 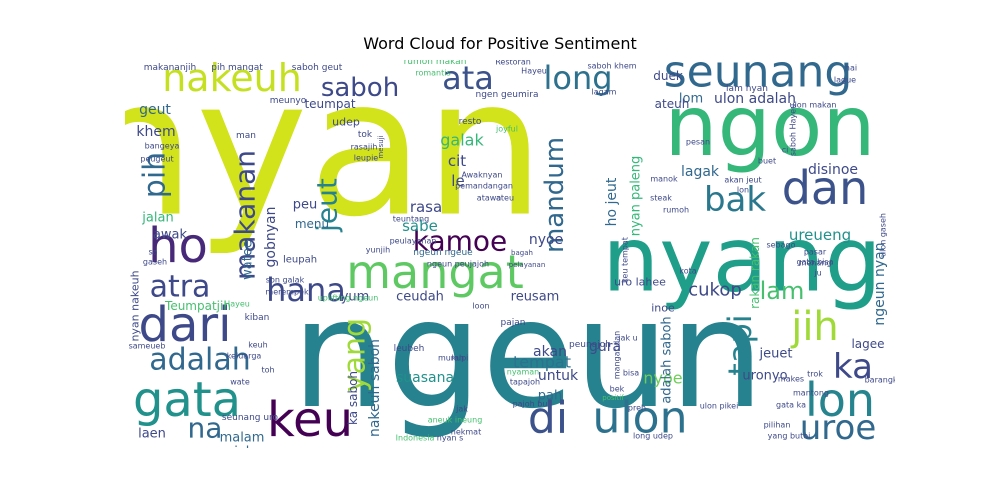 I want to click on cloud-word: untuk, so click(x=558, y=376).